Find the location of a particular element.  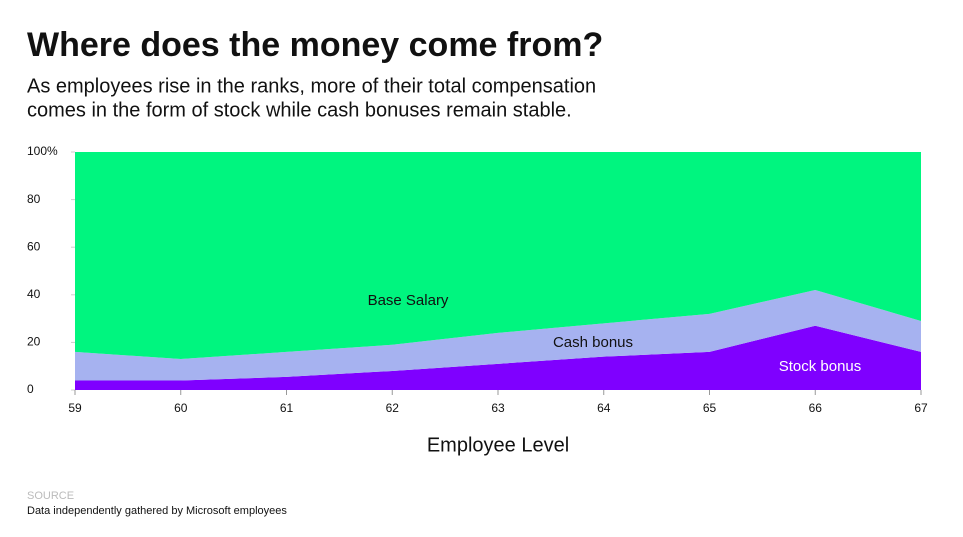

chart-title: Where does the money come from? is located at coordinates (315, 45).